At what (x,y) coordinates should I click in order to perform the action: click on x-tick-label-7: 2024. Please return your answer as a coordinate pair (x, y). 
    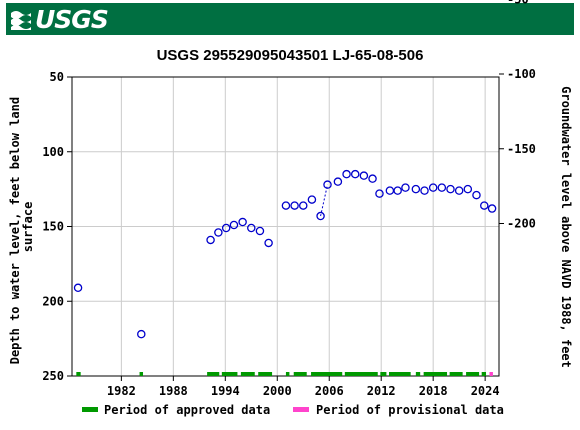
    Looking at the image, I should click on (485, 391).